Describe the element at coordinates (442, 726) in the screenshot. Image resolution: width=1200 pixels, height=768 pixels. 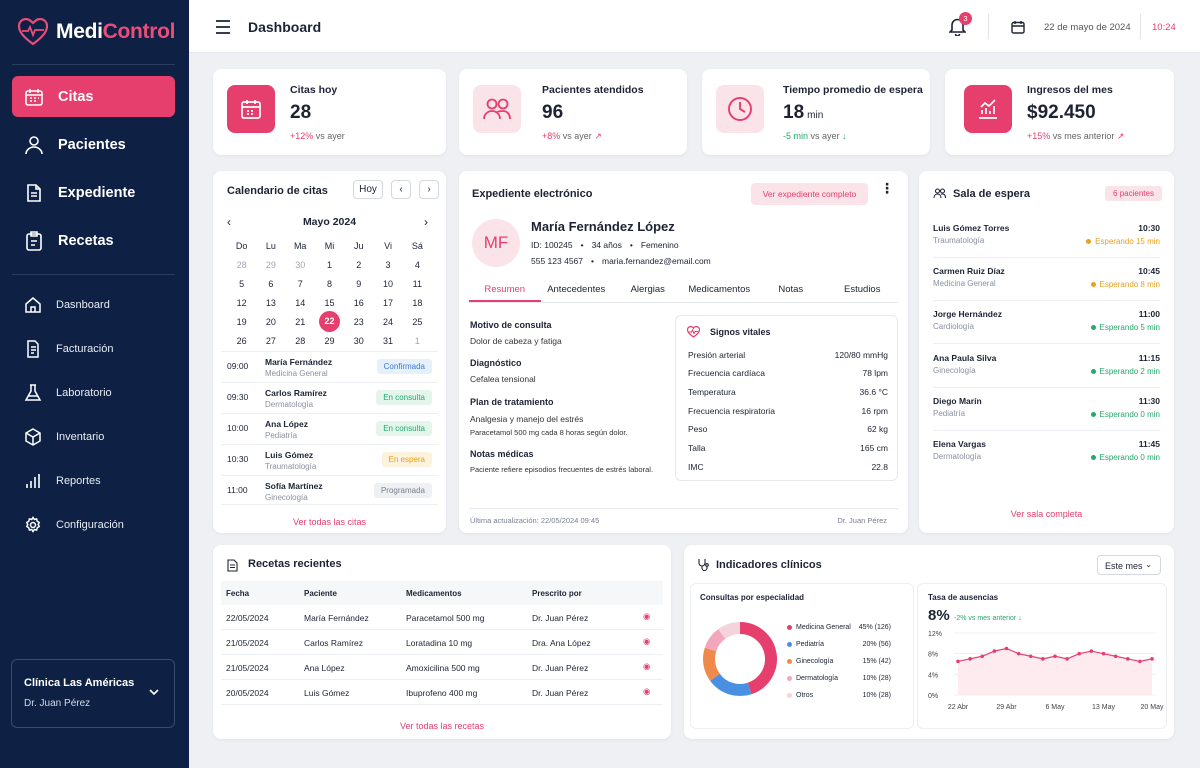
I see `view-all-prescriptions-link: Ver todas las recetas` at that location.